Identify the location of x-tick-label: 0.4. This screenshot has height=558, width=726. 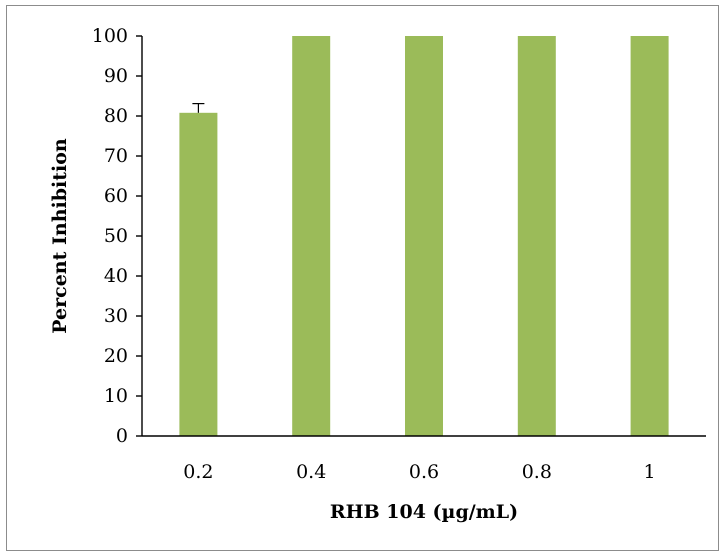
(311, 472).